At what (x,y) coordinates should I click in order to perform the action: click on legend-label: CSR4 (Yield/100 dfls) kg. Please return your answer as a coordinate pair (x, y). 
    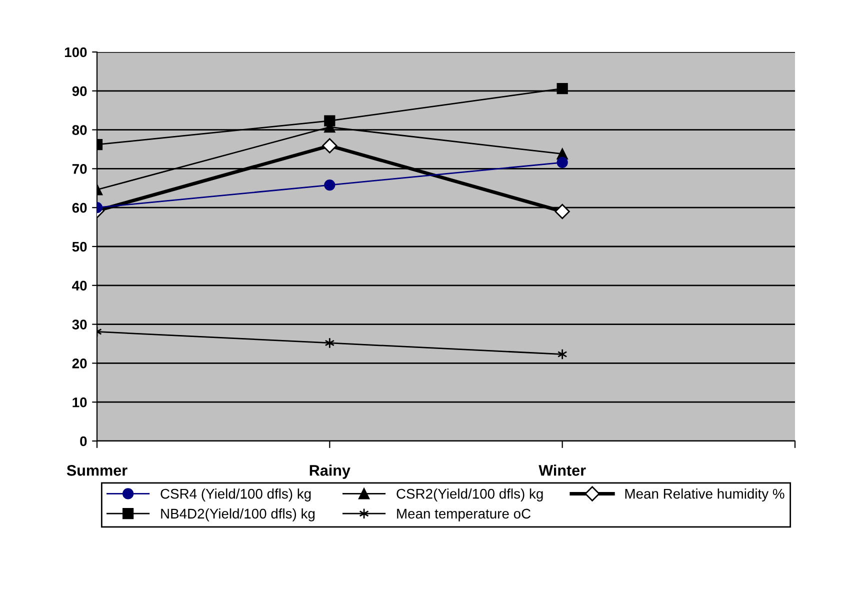
    Looking at the image, I should click on (235, 495).